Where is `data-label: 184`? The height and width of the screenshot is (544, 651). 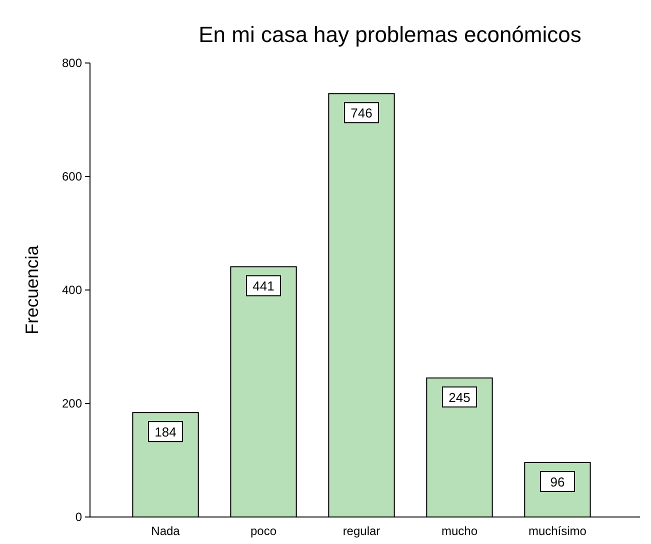
data-label: 184 is located at coordinates (165, 432).